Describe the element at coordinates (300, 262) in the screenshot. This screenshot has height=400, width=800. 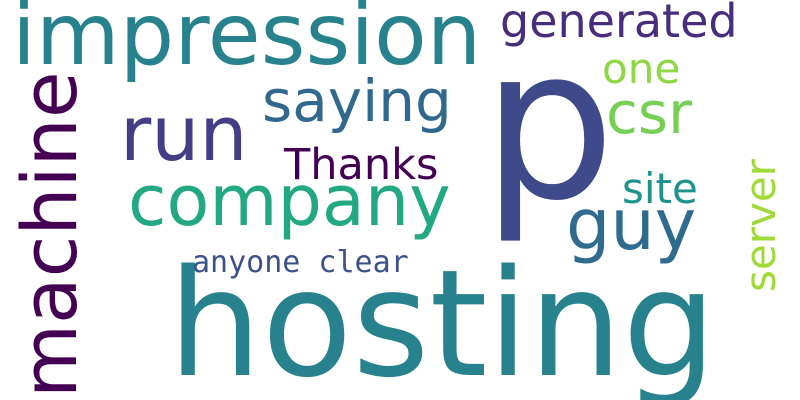
I see `word-anyone-clear: anyone clear` at that location.